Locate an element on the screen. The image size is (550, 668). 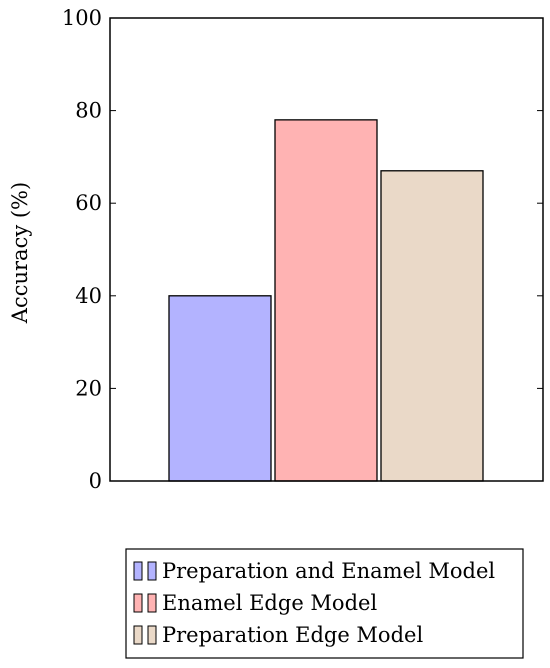
y-tick-label: 0 is located at coordinates (95, 481).